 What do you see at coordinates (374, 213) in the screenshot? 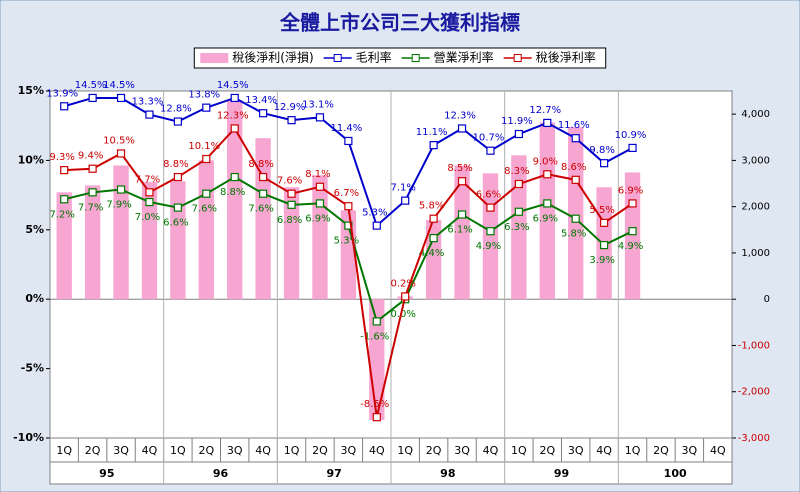
I see `value-label: 5.3%` at bounding box center [374, 213].